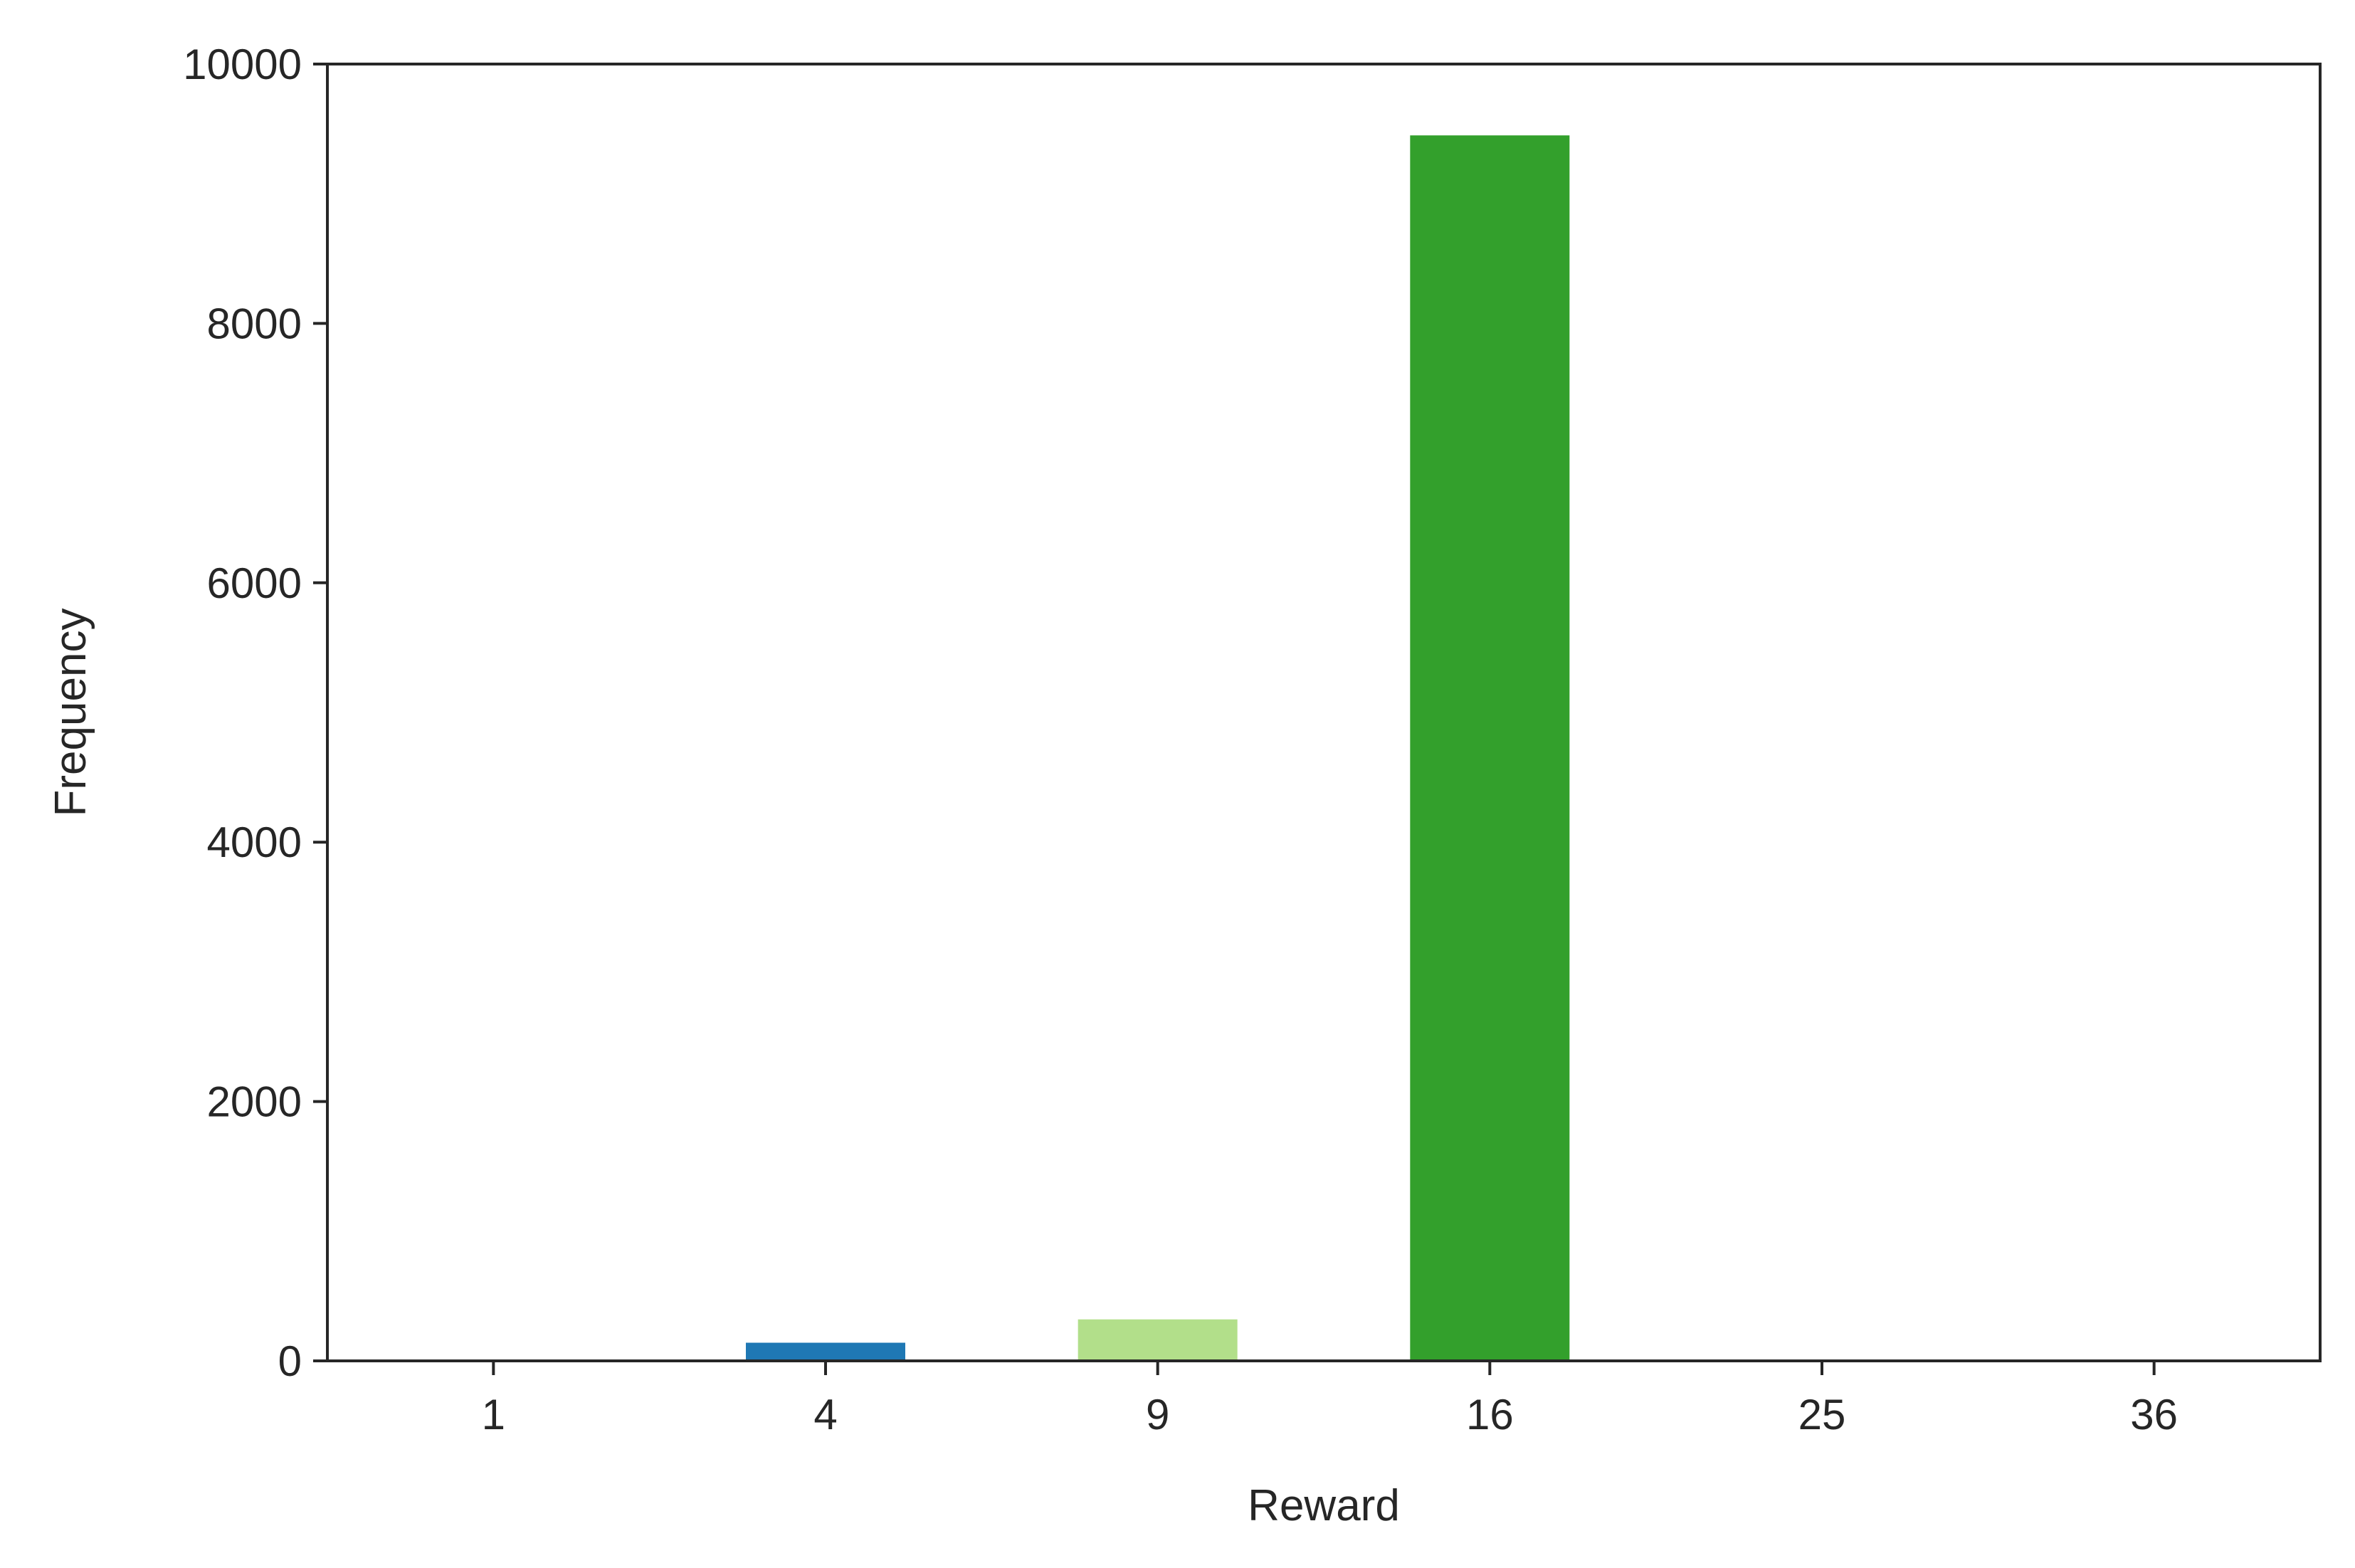 The width and height of the screenshot is (2355, 1568). Describe the element at coordinates (290, 1361) in the screenshot. I see `y-tick-label: 0` at that location.